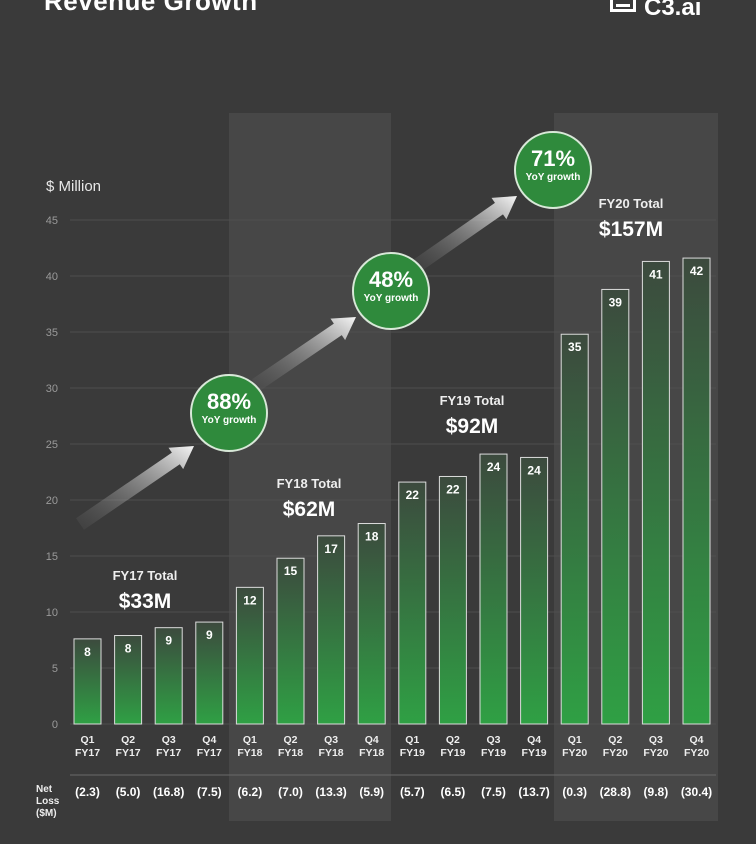 The width and height of the screenshot is (756, 844). What do you see at coordinates (673, 10) in the screenshot?
I see `logo-text: C3.ai` at bounding box center [673, 10].